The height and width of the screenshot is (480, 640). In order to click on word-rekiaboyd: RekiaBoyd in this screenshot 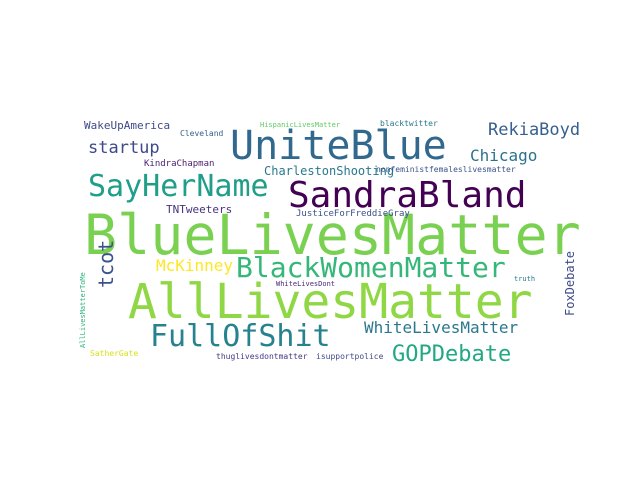, I will do `click(534, 130)`.